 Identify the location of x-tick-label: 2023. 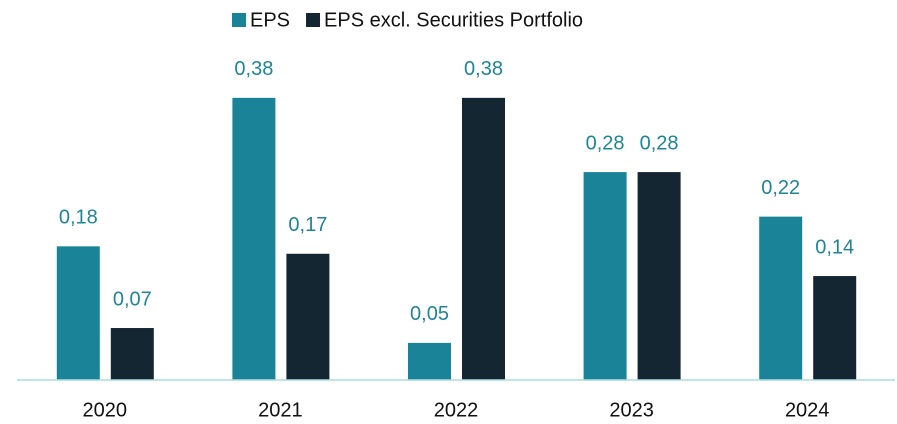
(631, 410).